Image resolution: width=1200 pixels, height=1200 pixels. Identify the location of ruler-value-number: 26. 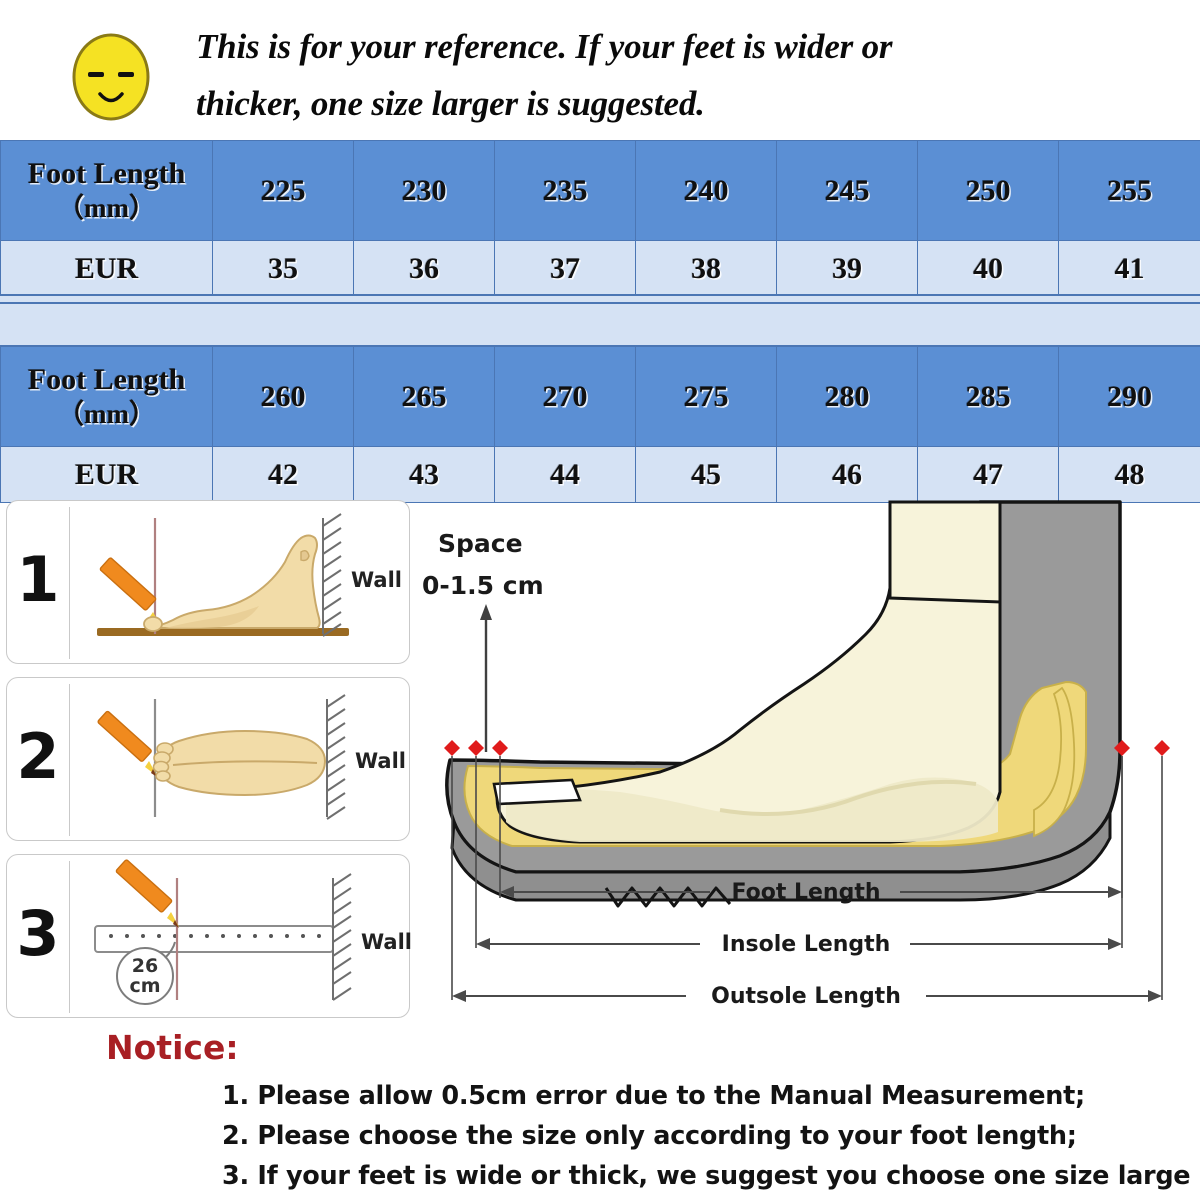
(145, 966).